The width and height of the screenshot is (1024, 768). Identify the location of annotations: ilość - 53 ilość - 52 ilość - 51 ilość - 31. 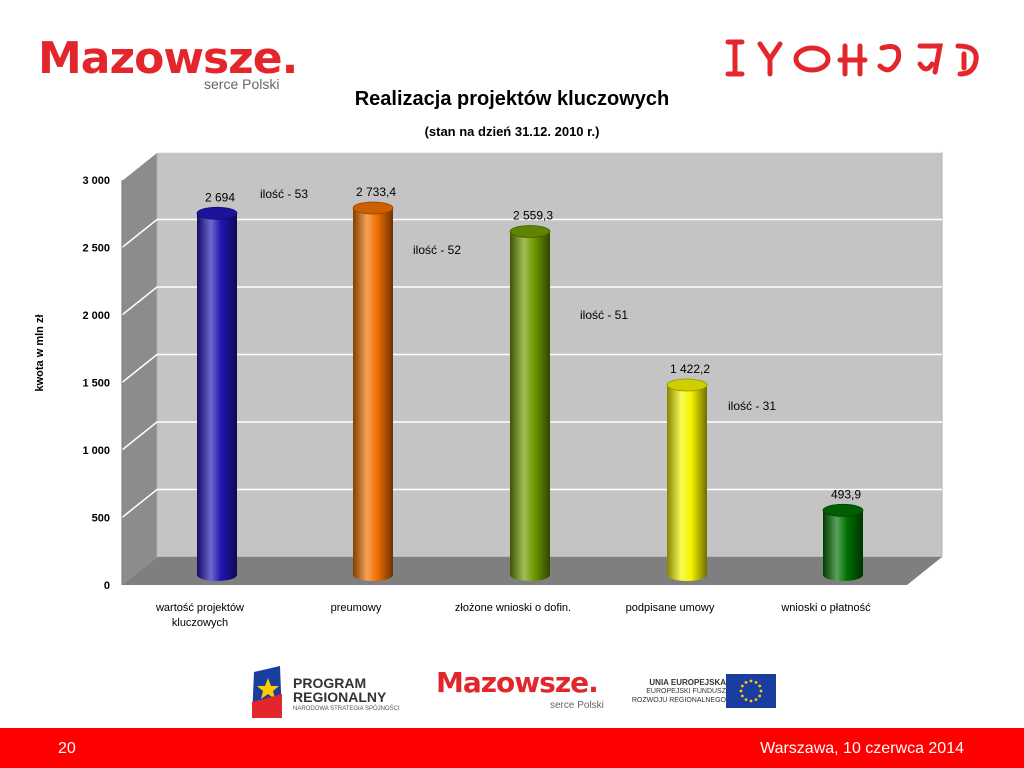
(518, 300).